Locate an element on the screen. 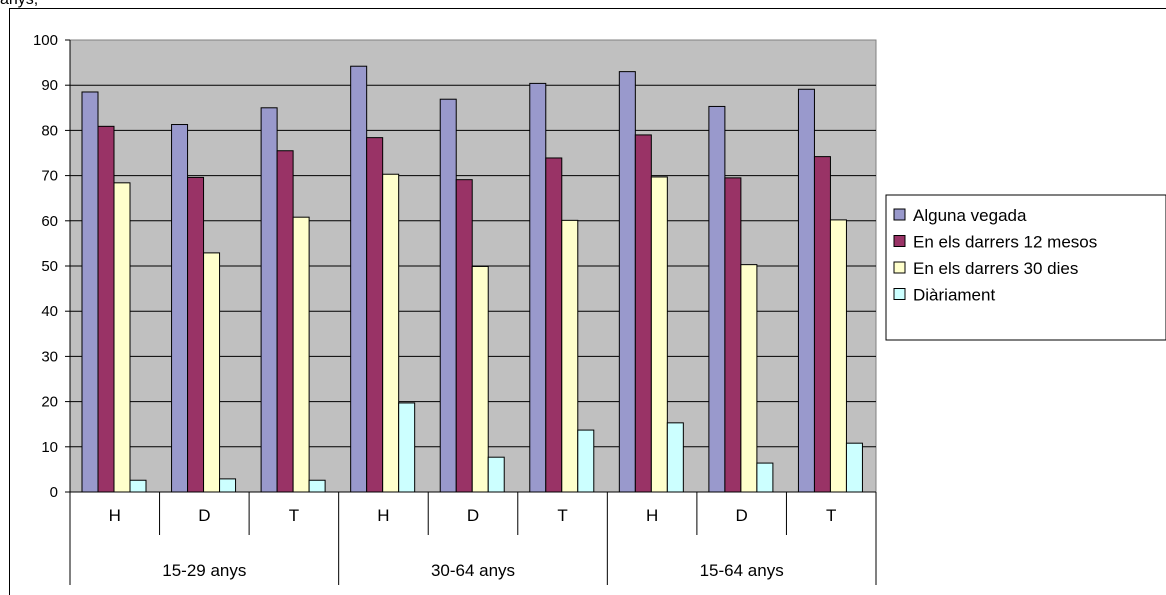  legend-label: En els darrers 30 dies is located at coordinates (995, 268).